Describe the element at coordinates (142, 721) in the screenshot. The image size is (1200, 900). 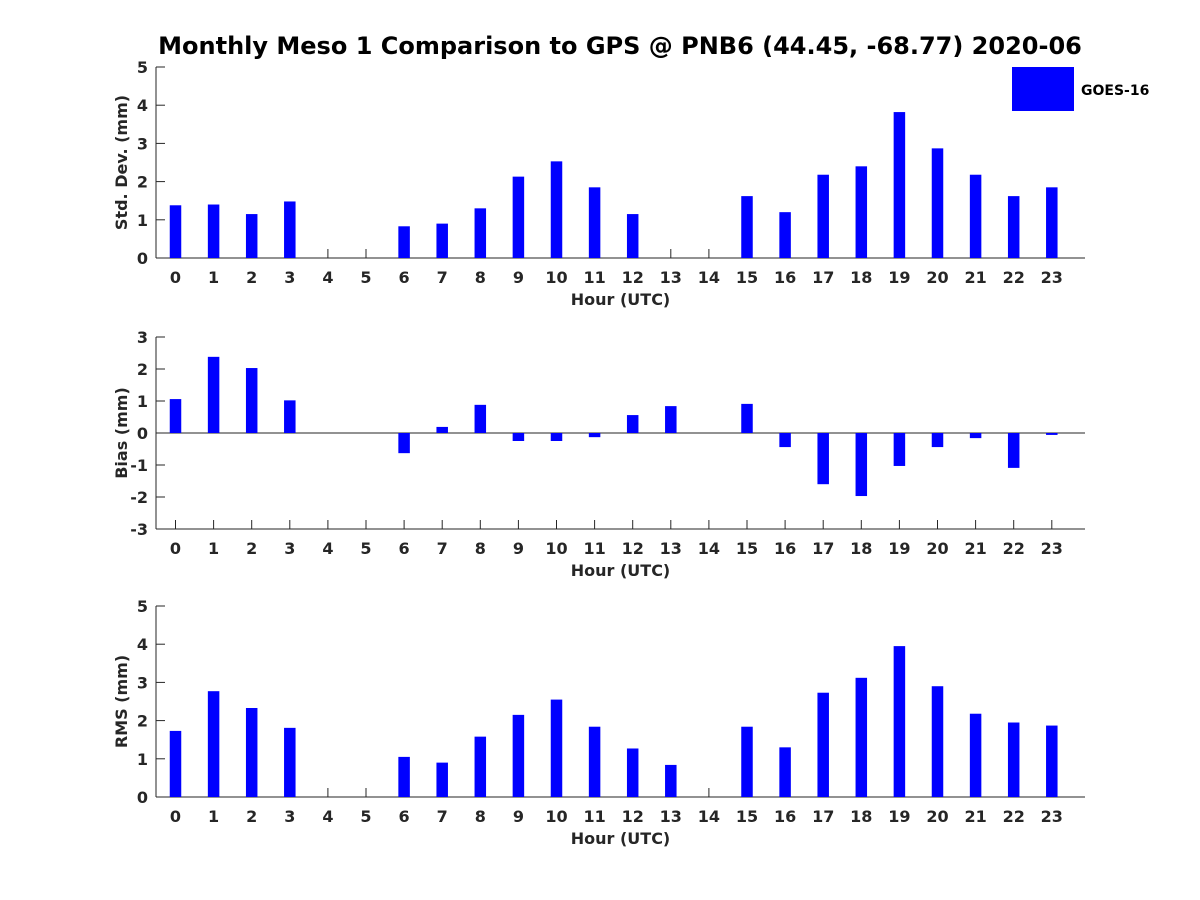
I see `rms-y-tick-label: 2` at that location.